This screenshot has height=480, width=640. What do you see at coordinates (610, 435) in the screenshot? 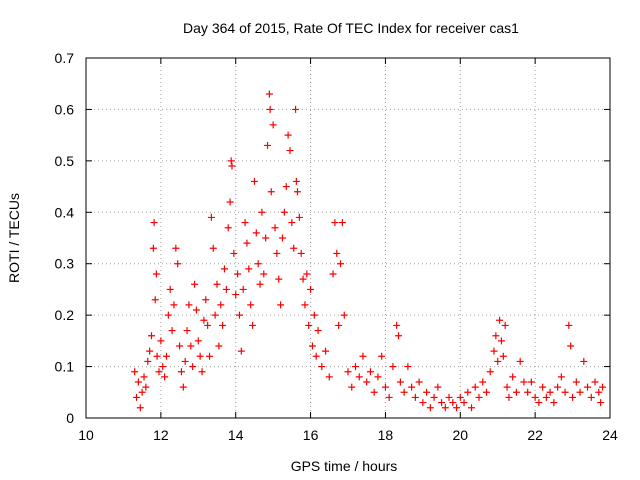
I see `x-tick-label: 24` at bounding box center [610, 435].